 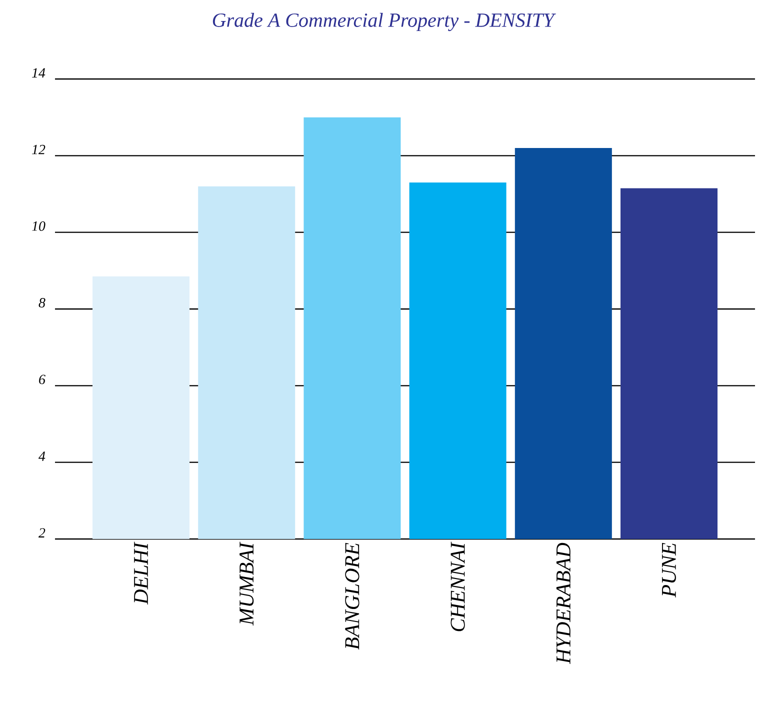 I want to click on y-tick-label: 4, so click(x=42, y=456).